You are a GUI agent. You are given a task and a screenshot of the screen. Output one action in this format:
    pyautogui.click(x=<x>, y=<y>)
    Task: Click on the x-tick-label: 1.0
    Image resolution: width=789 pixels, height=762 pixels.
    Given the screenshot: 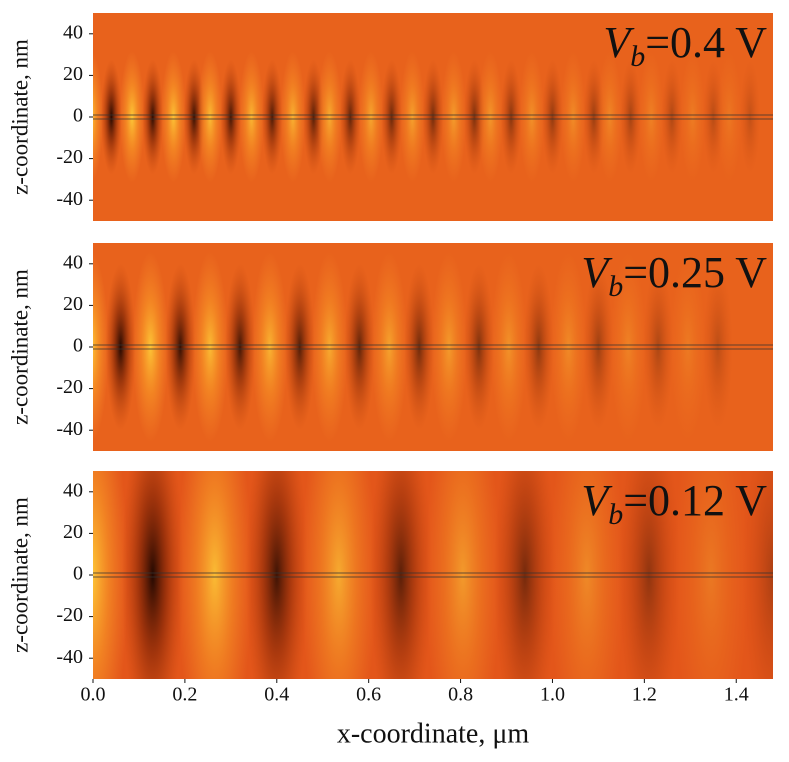 What is the action you would take?
    pyautogui.click(x=552, y=695)
    